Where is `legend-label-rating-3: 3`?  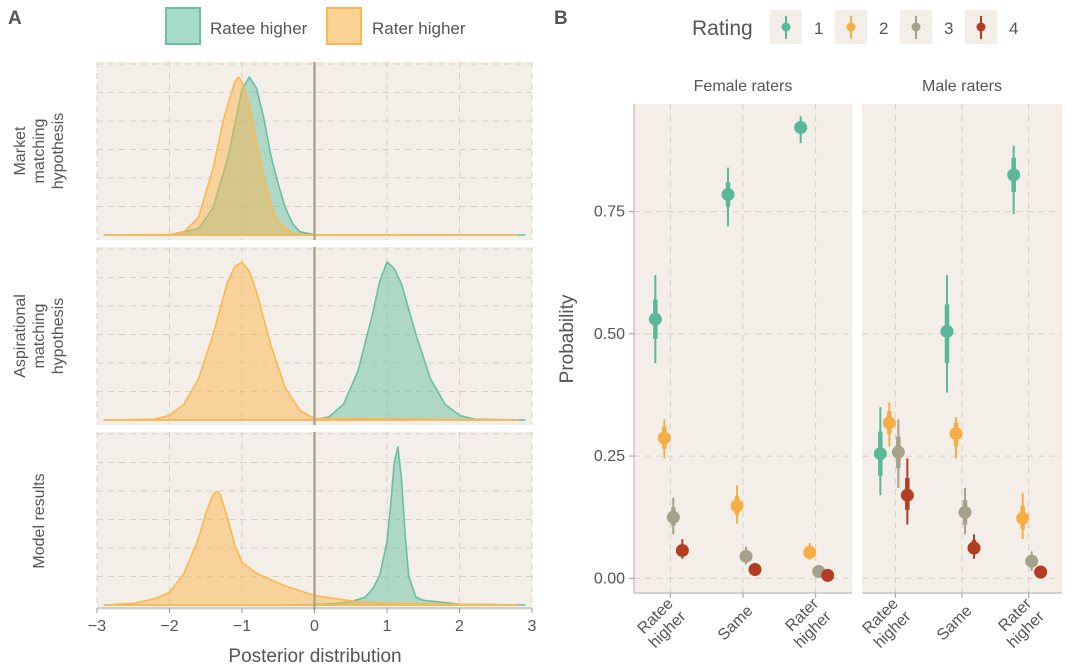 legend-label-rating-3: 3 is located at coordinates (948, 28).